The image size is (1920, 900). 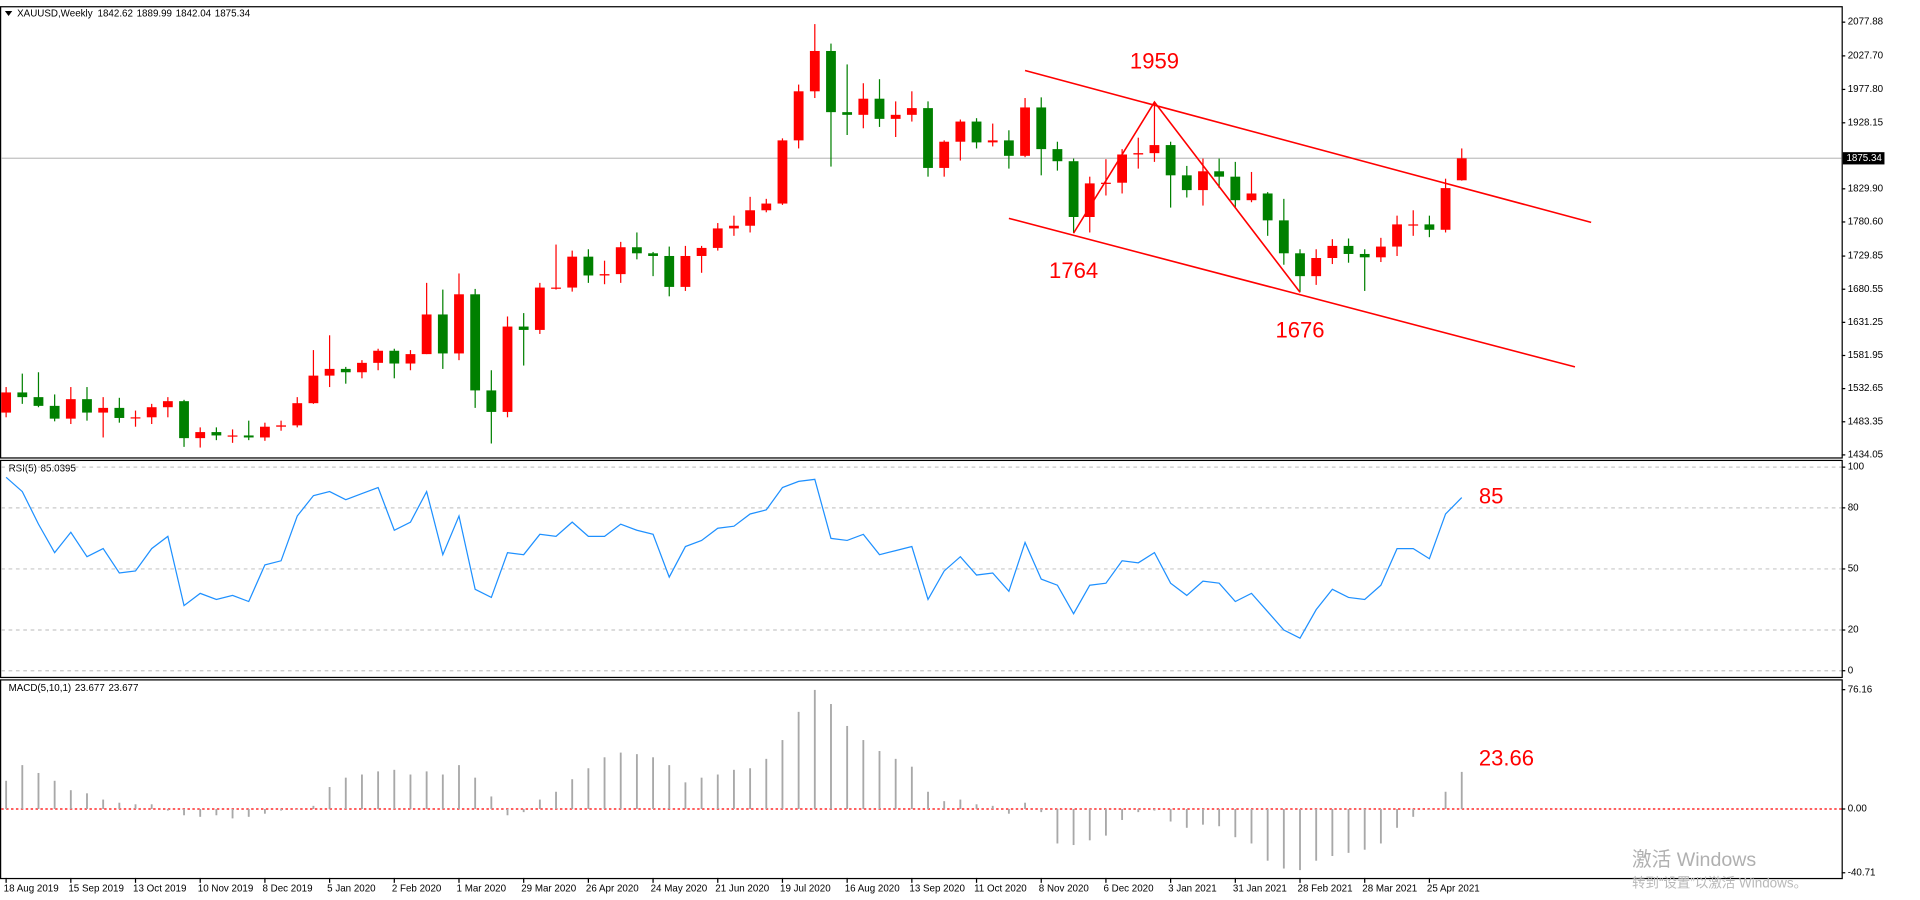 I want to click on x-tick-label: 31 Jan 2021, so click(x=1260, y=889).